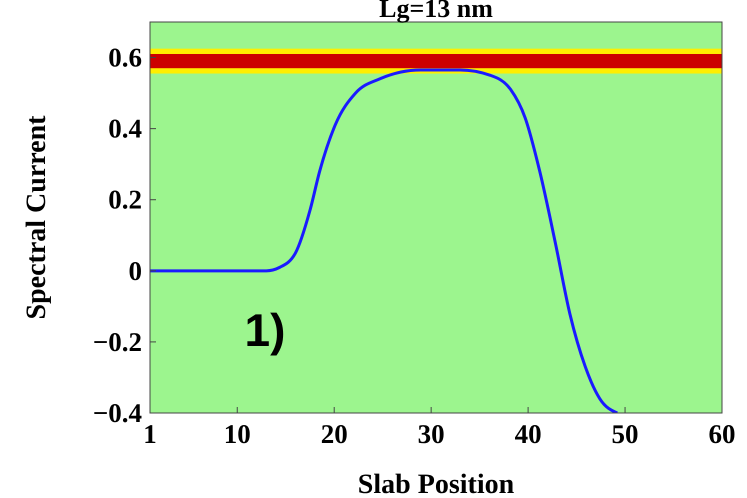 This screenshot has height=498, width=747. I want to click on y-axis-title: Spectral Current, so click(36, 217).